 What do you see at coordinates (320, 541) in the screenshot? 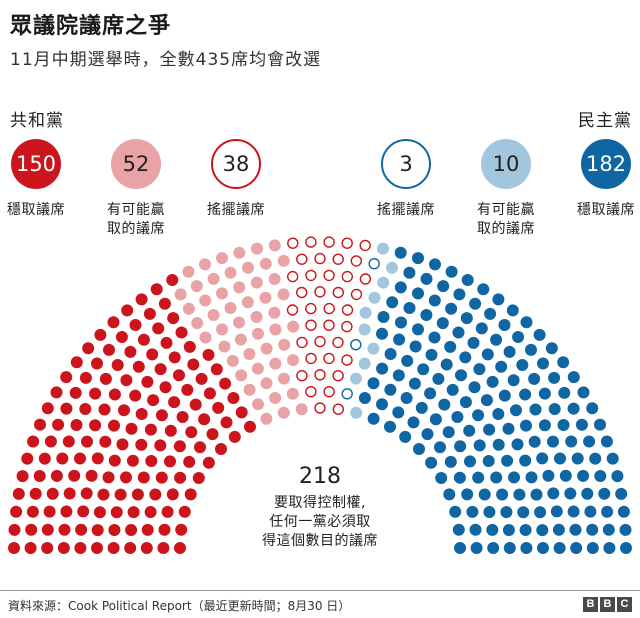
I see `majority-caption-line: 得這個數目的議席` at bounding box center [320, 541].